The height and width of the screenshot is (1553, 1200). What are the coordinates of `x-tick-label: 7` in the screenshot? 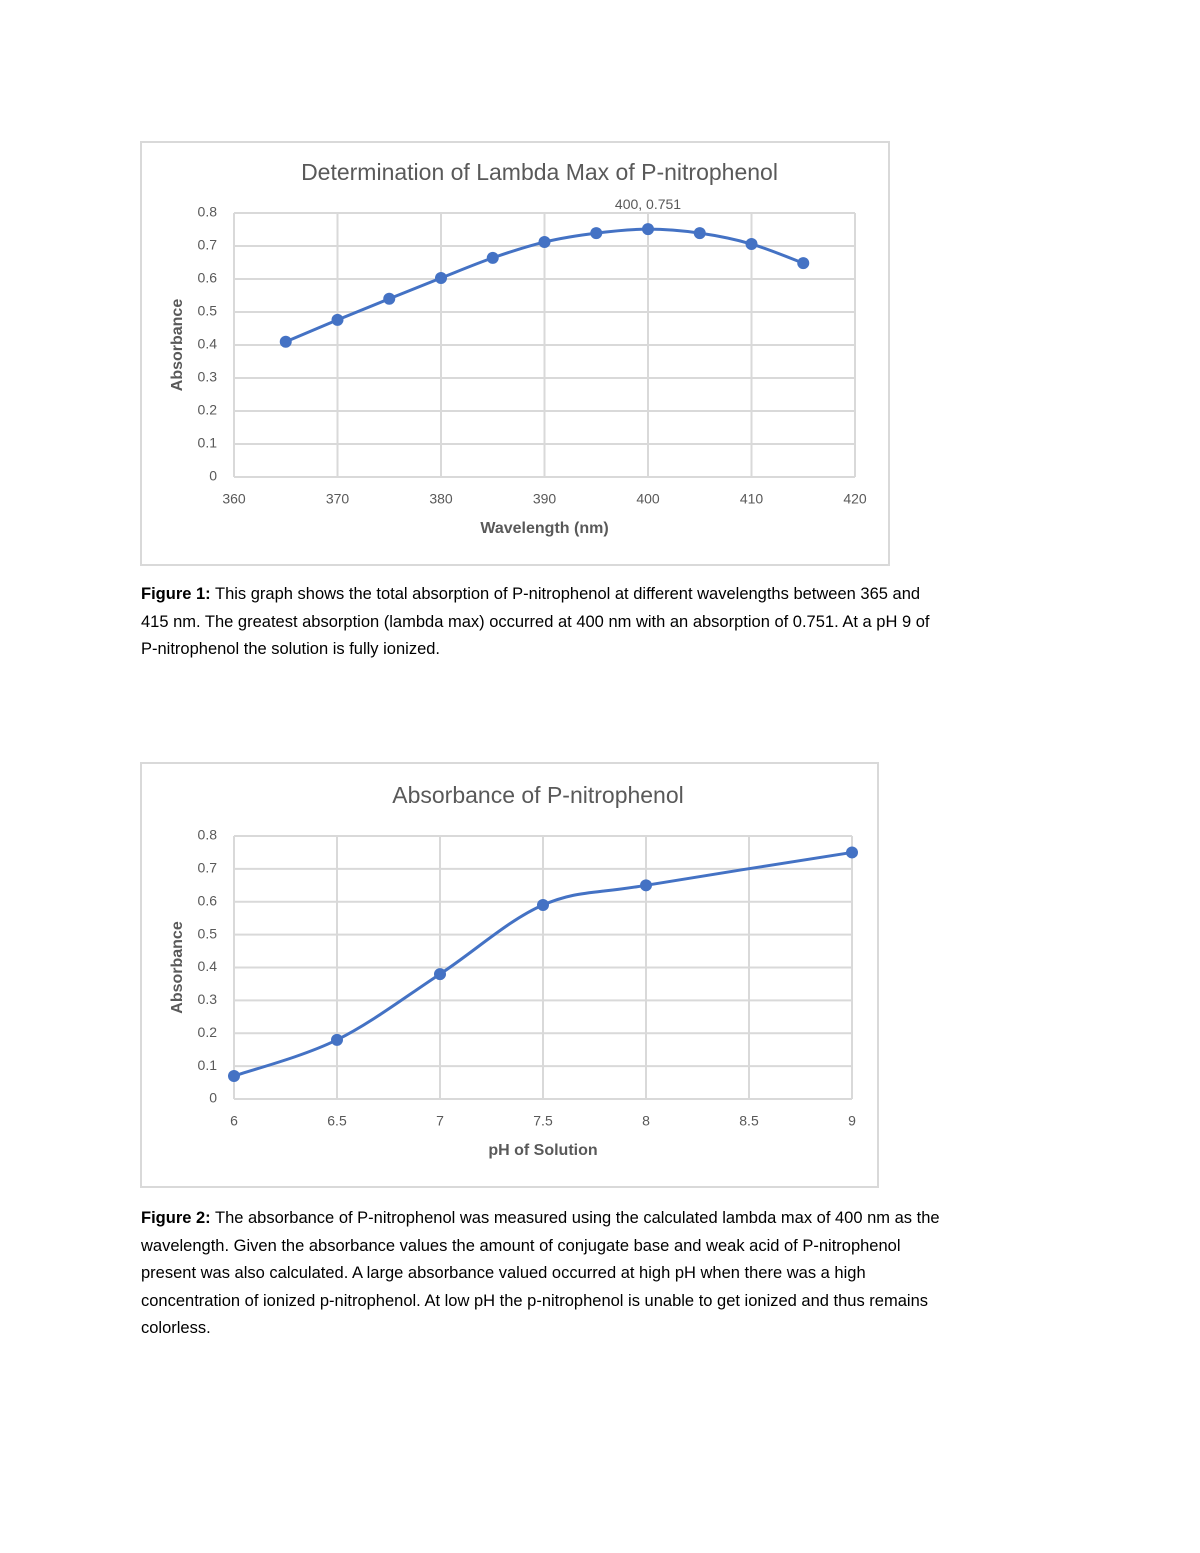 It's located at (440, 1121).